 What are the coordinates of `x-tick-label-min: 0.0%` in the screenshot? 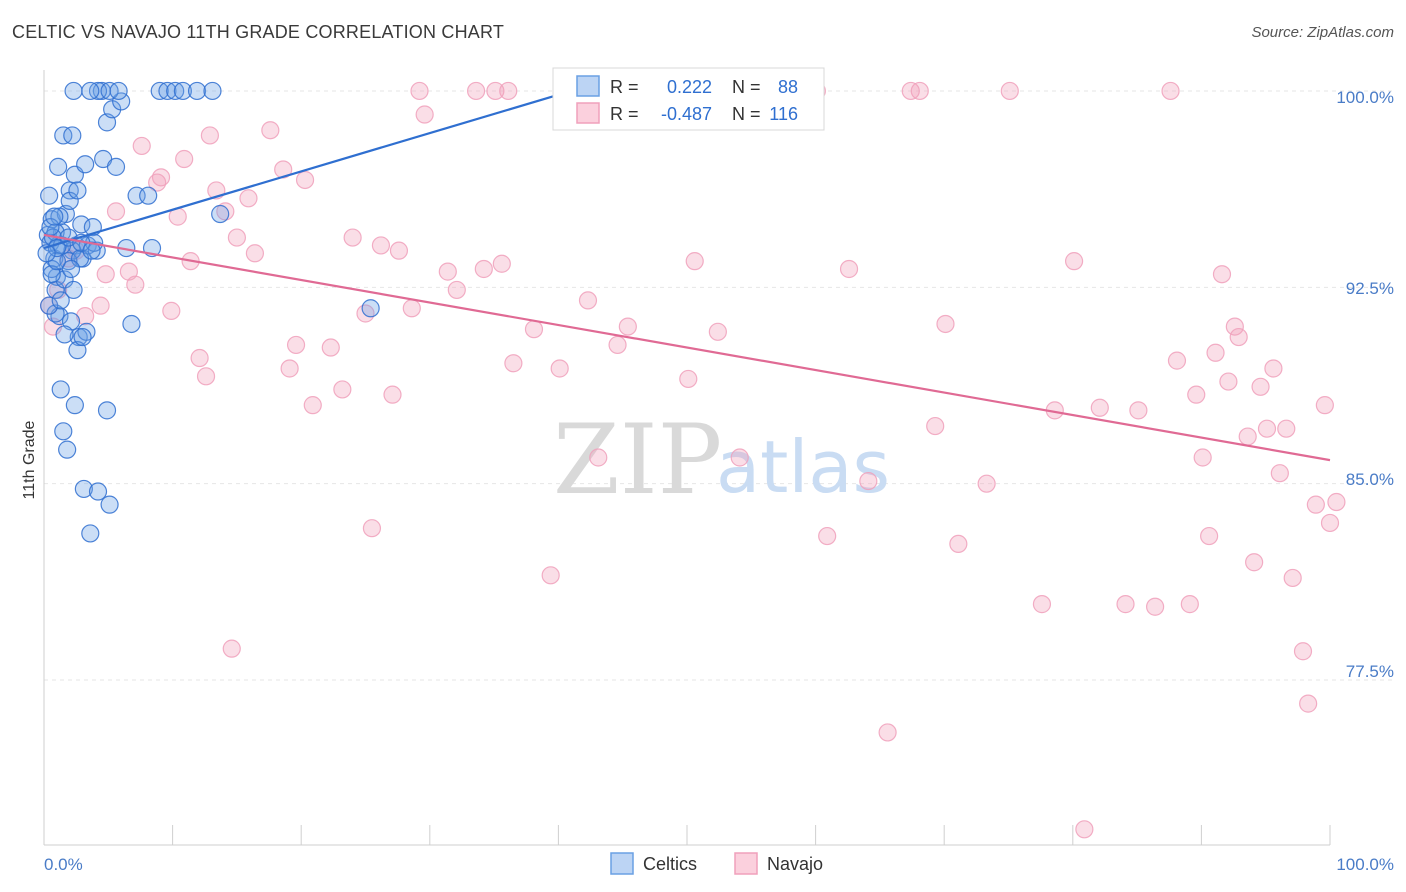 It's located at (63, 864).